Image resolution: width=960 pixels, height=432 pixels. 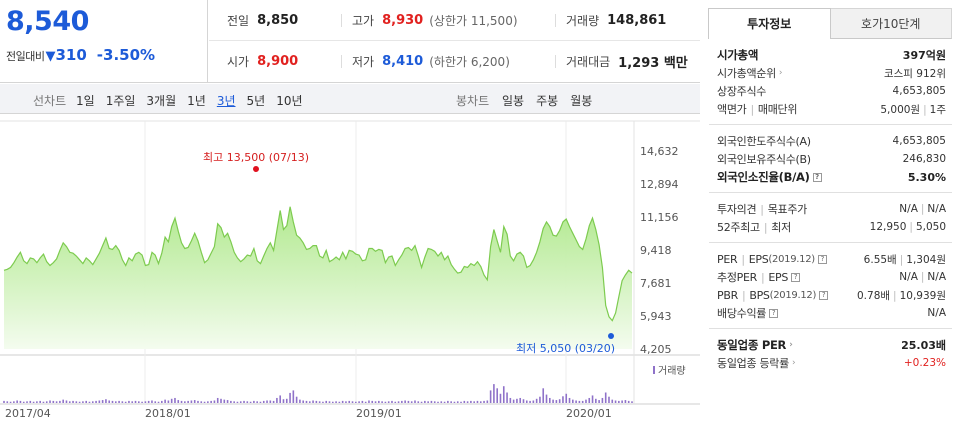 What do you see at coordinates (350, 99) in the screenshot?
I see `chart-toolbar: 선차트 1일 1주일 3개월 1년 3년 5년 10년 봉차트 일봉 주봉 월봉` at bounding box center [350, 99].